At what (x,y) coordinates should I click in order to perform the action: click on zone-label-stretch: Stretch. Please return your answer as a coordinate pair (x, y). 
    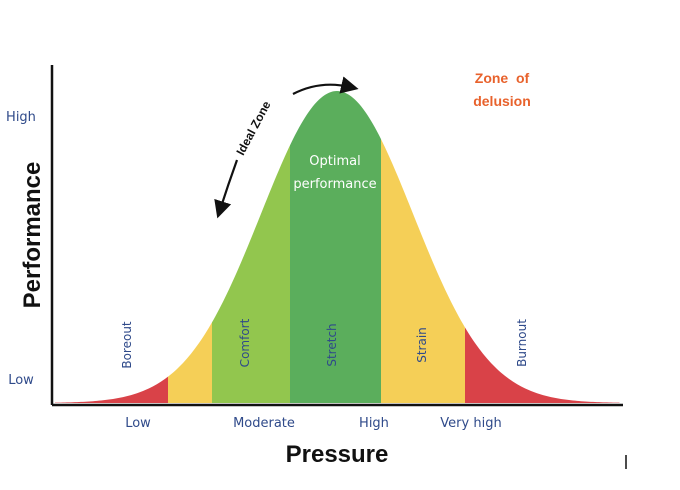
    Looking at the image, I should click on (332, 344).